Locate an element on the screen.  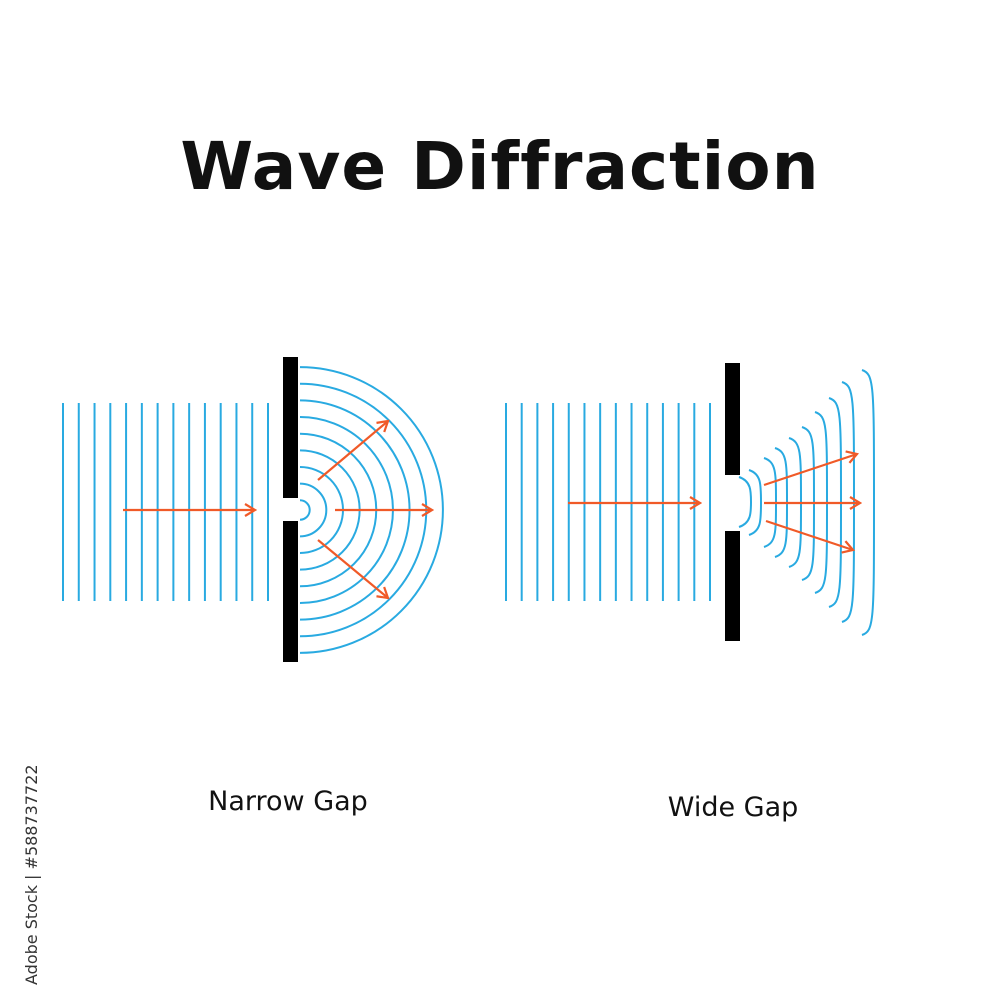
wide-gap-label: Wide Gap is located at coordinates (733, 807).